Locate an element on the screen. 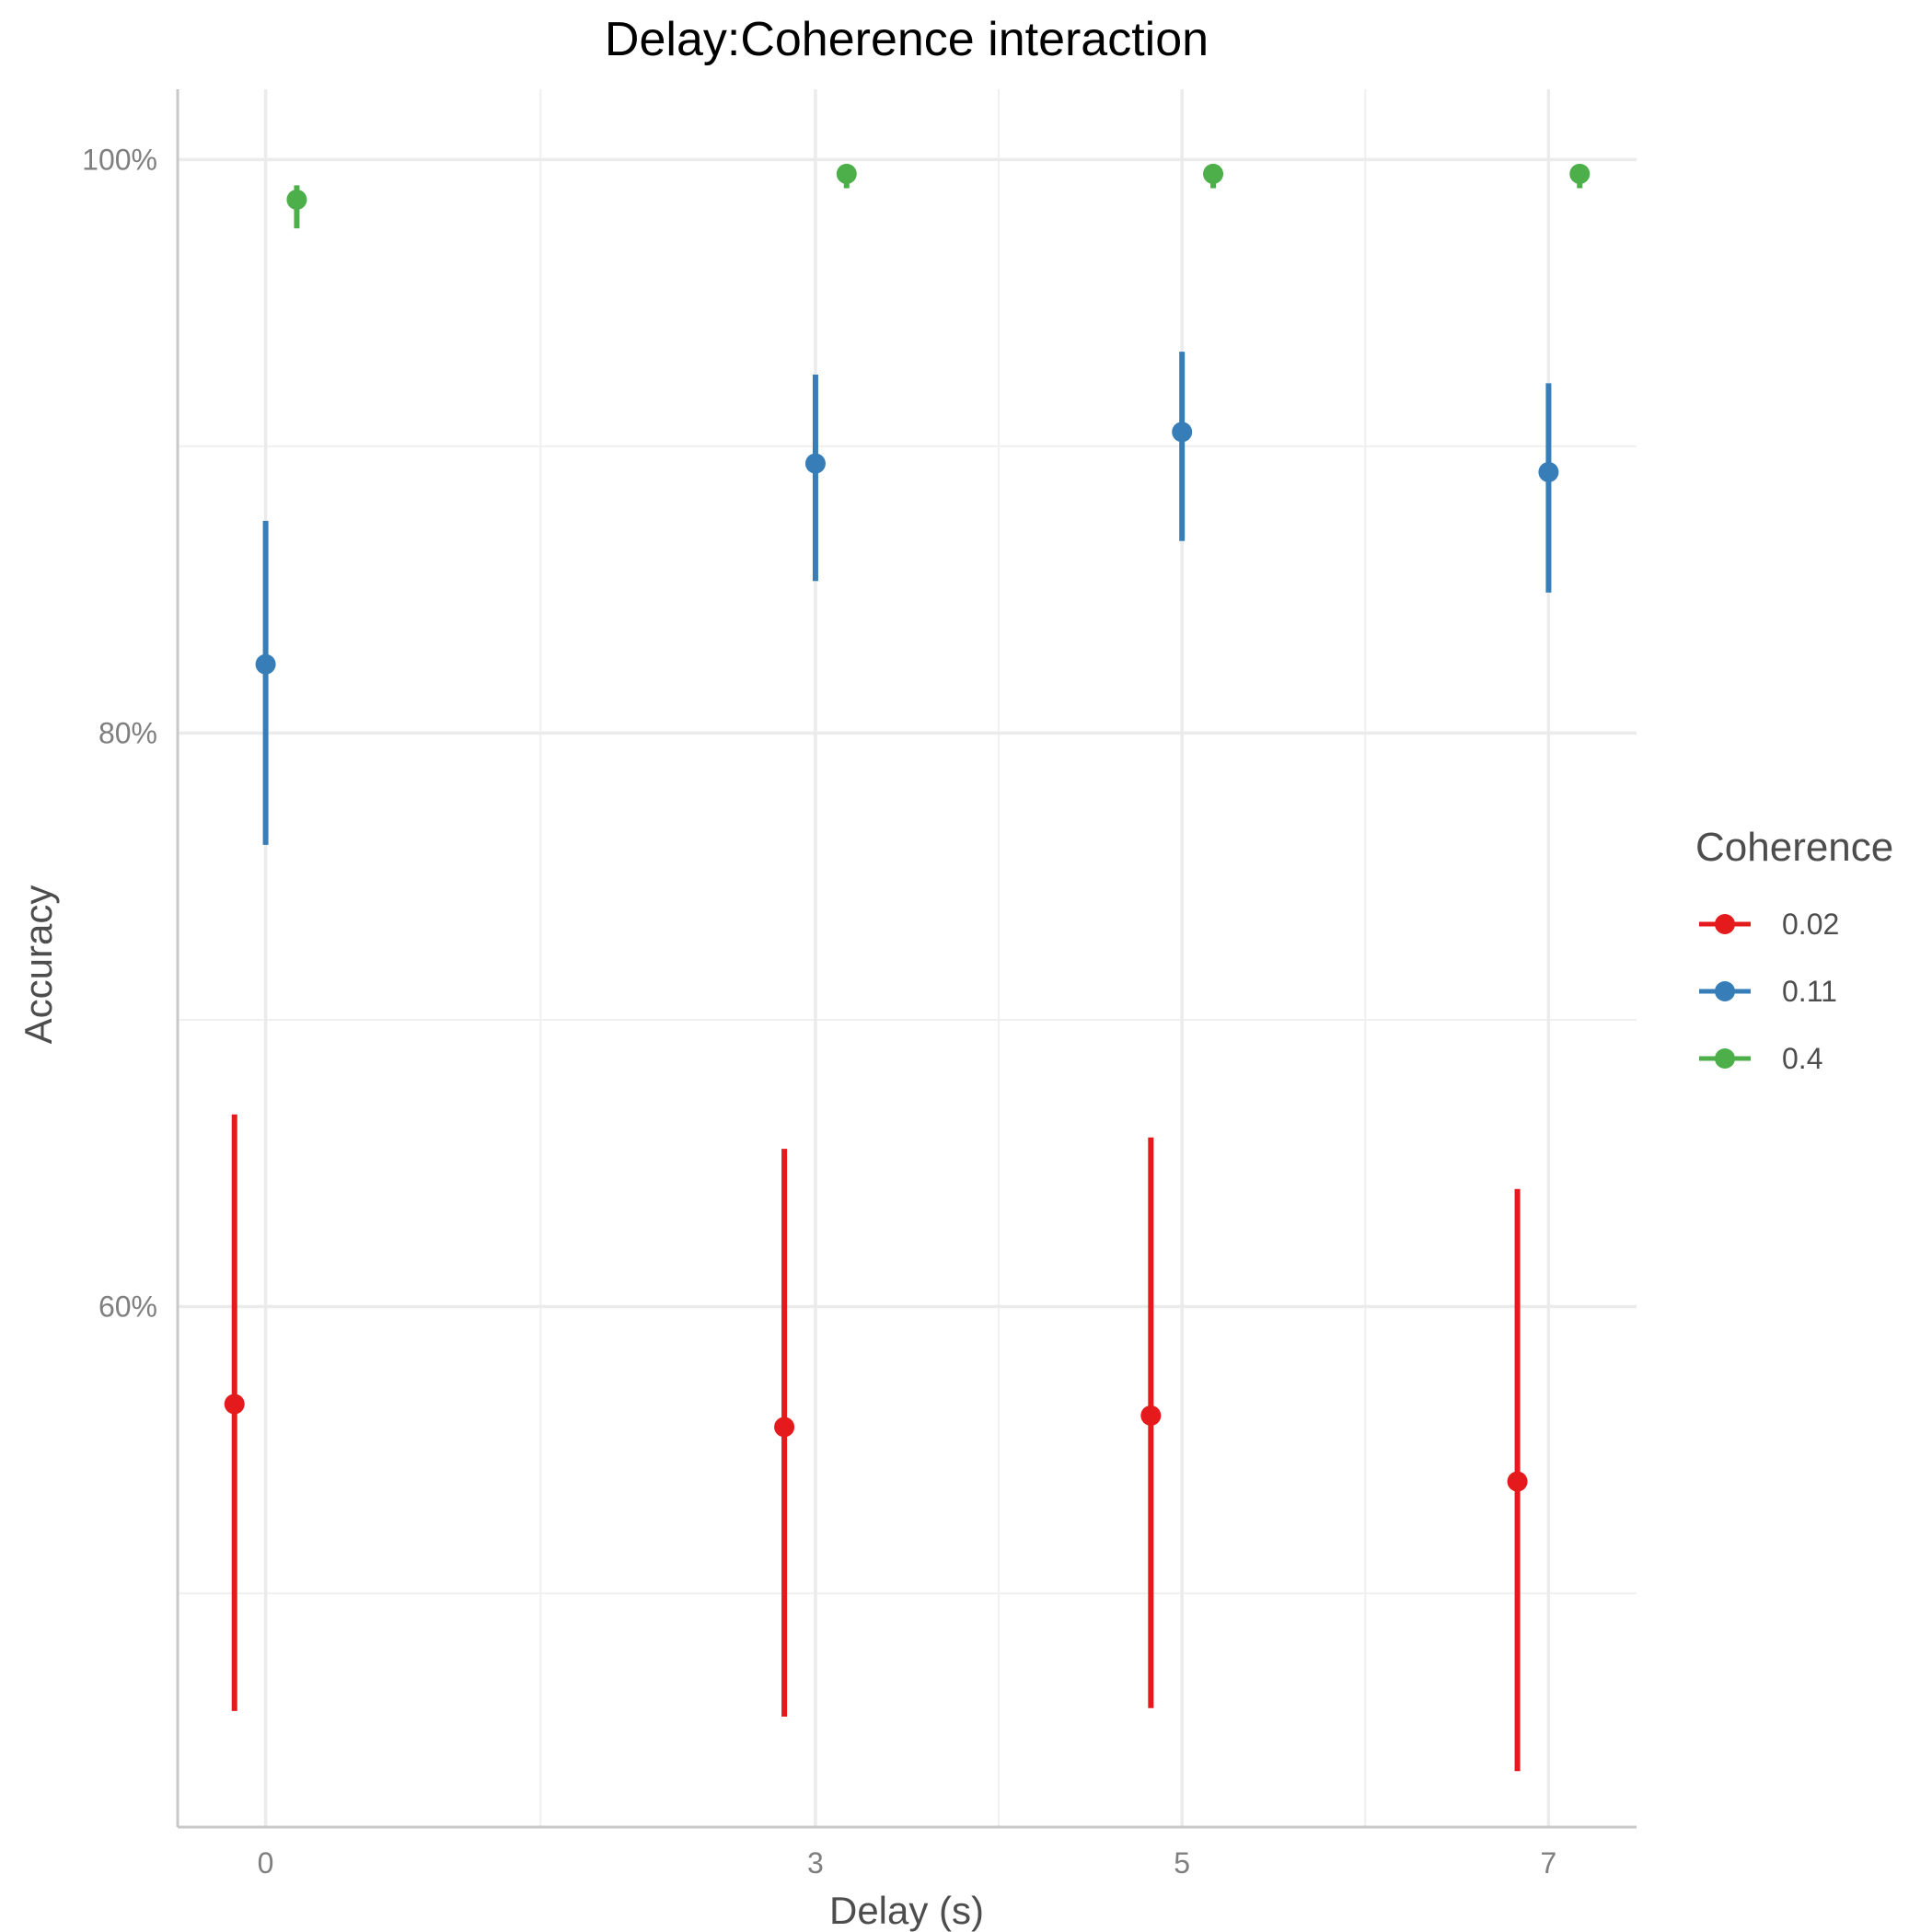 The height and width of the screenshot is (1932, 1932). x-tick-label: 5 is located at coordinates (1182, 1863).